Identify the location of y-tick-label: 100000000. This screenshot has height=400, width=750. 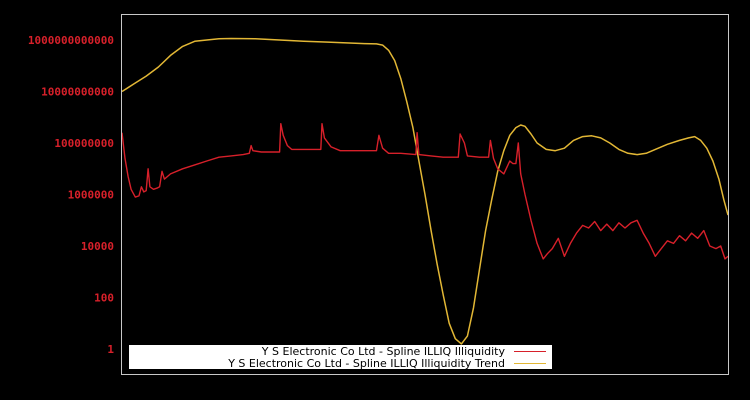
(84, 143).